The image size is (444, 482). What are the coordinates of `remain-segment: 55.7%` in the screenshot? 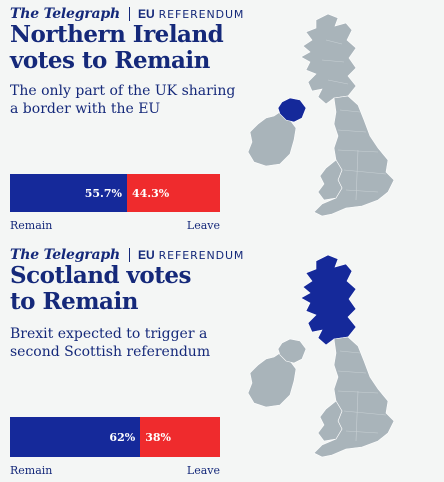 It's located at (68, 193).